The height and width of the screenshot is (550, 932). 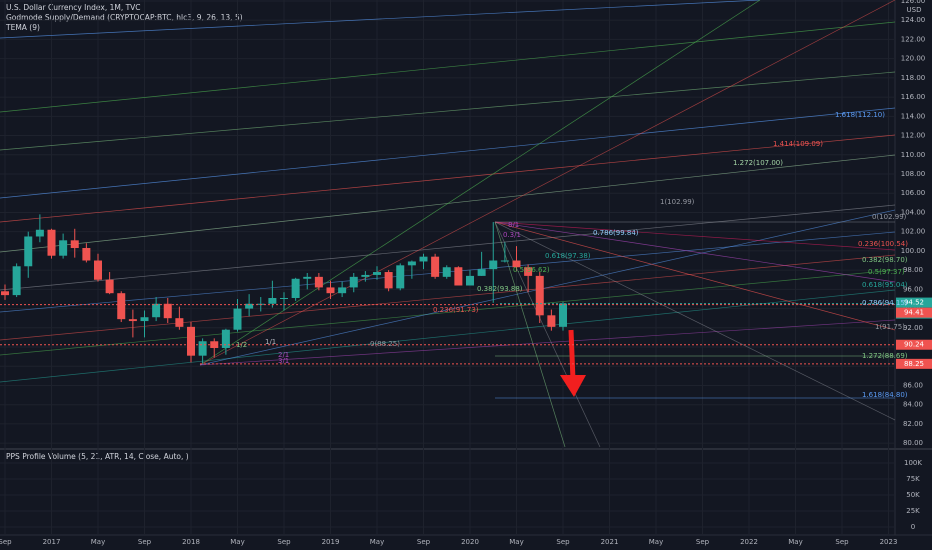 What do you see at coordinates (913, 20) in the screenshot?
I see `y-tick-label: 124.00` at bounding box center [913, 20].